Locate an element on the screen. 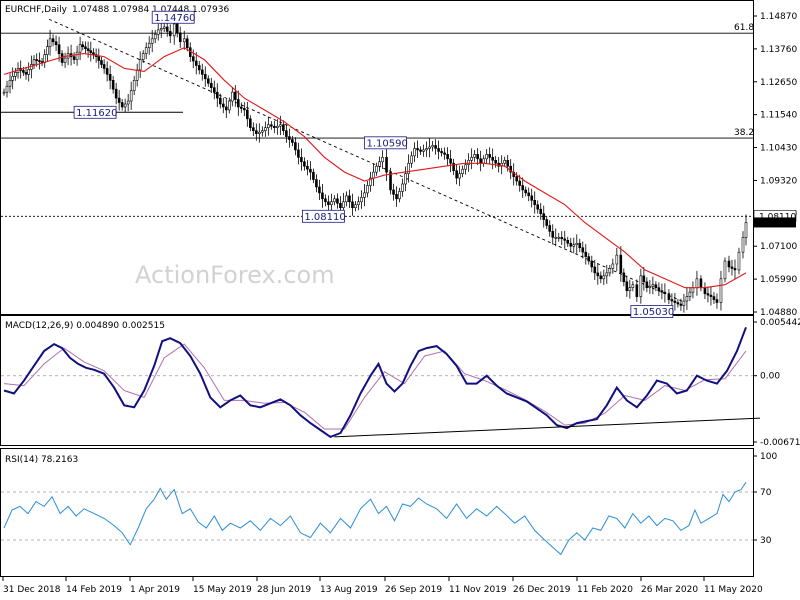  price-y-tick-label: 1.14870 is located at coordinates (778, 17).